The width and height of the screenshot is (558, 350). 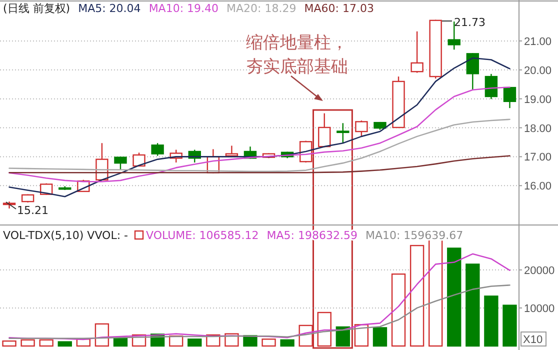 I want to click on text: MA60: 17.03, so click(x=339, y=8).